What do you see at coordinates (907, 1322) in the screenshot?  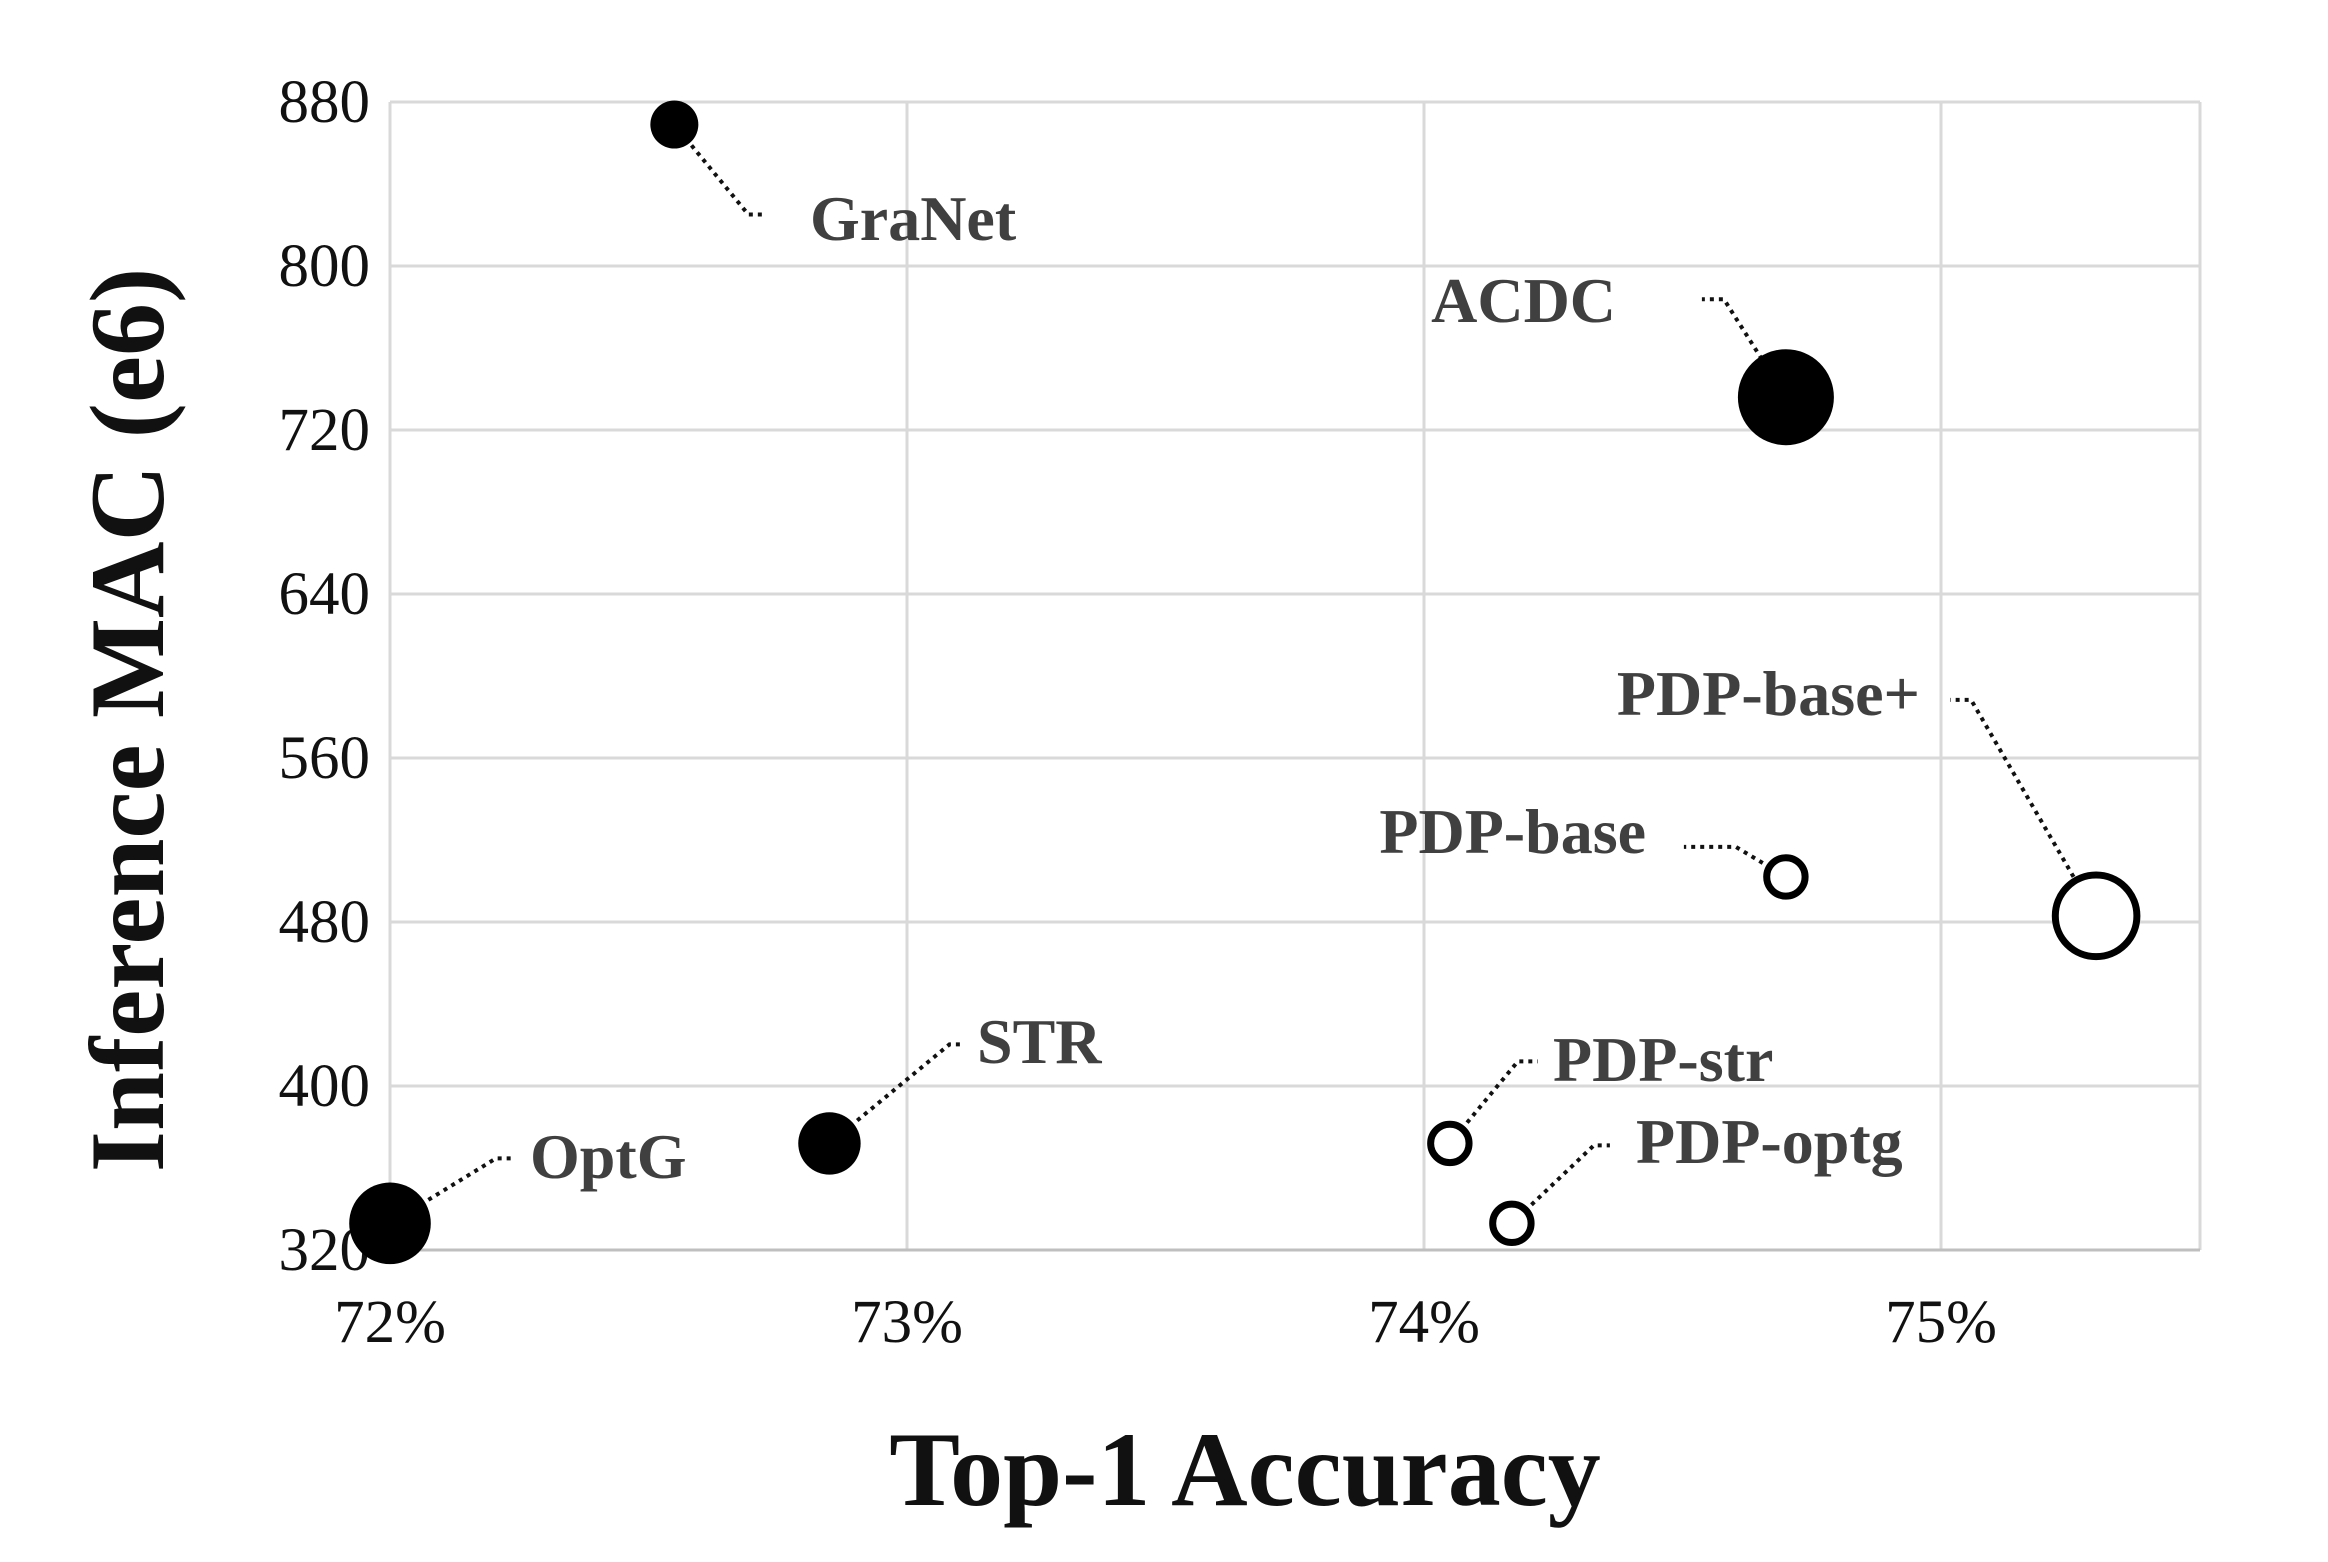 I see `x-tick-label: 73%` at bounding box center [907, 1322].